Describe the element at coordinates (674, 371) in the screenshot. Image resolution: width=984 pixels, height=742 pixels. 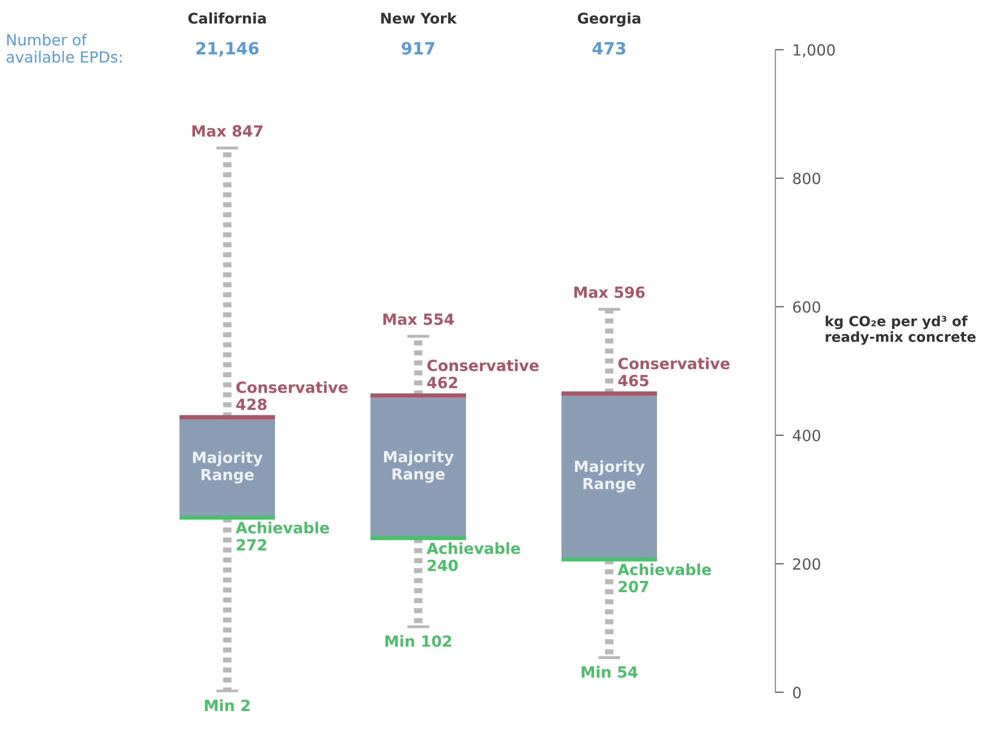
I see `annotation: Conservative 465` at that location.